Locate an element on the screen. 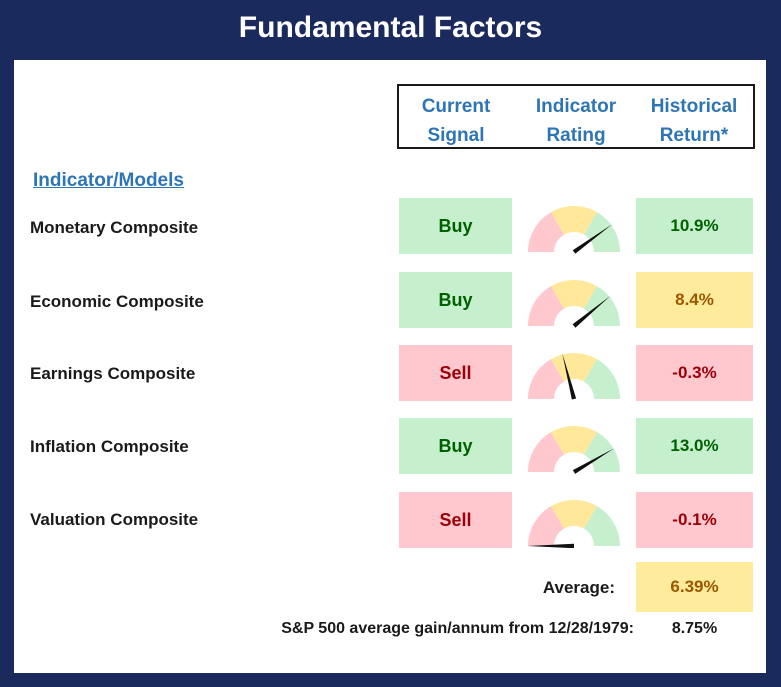  rating-gauge-monetary is located at coordinates (574, 230).